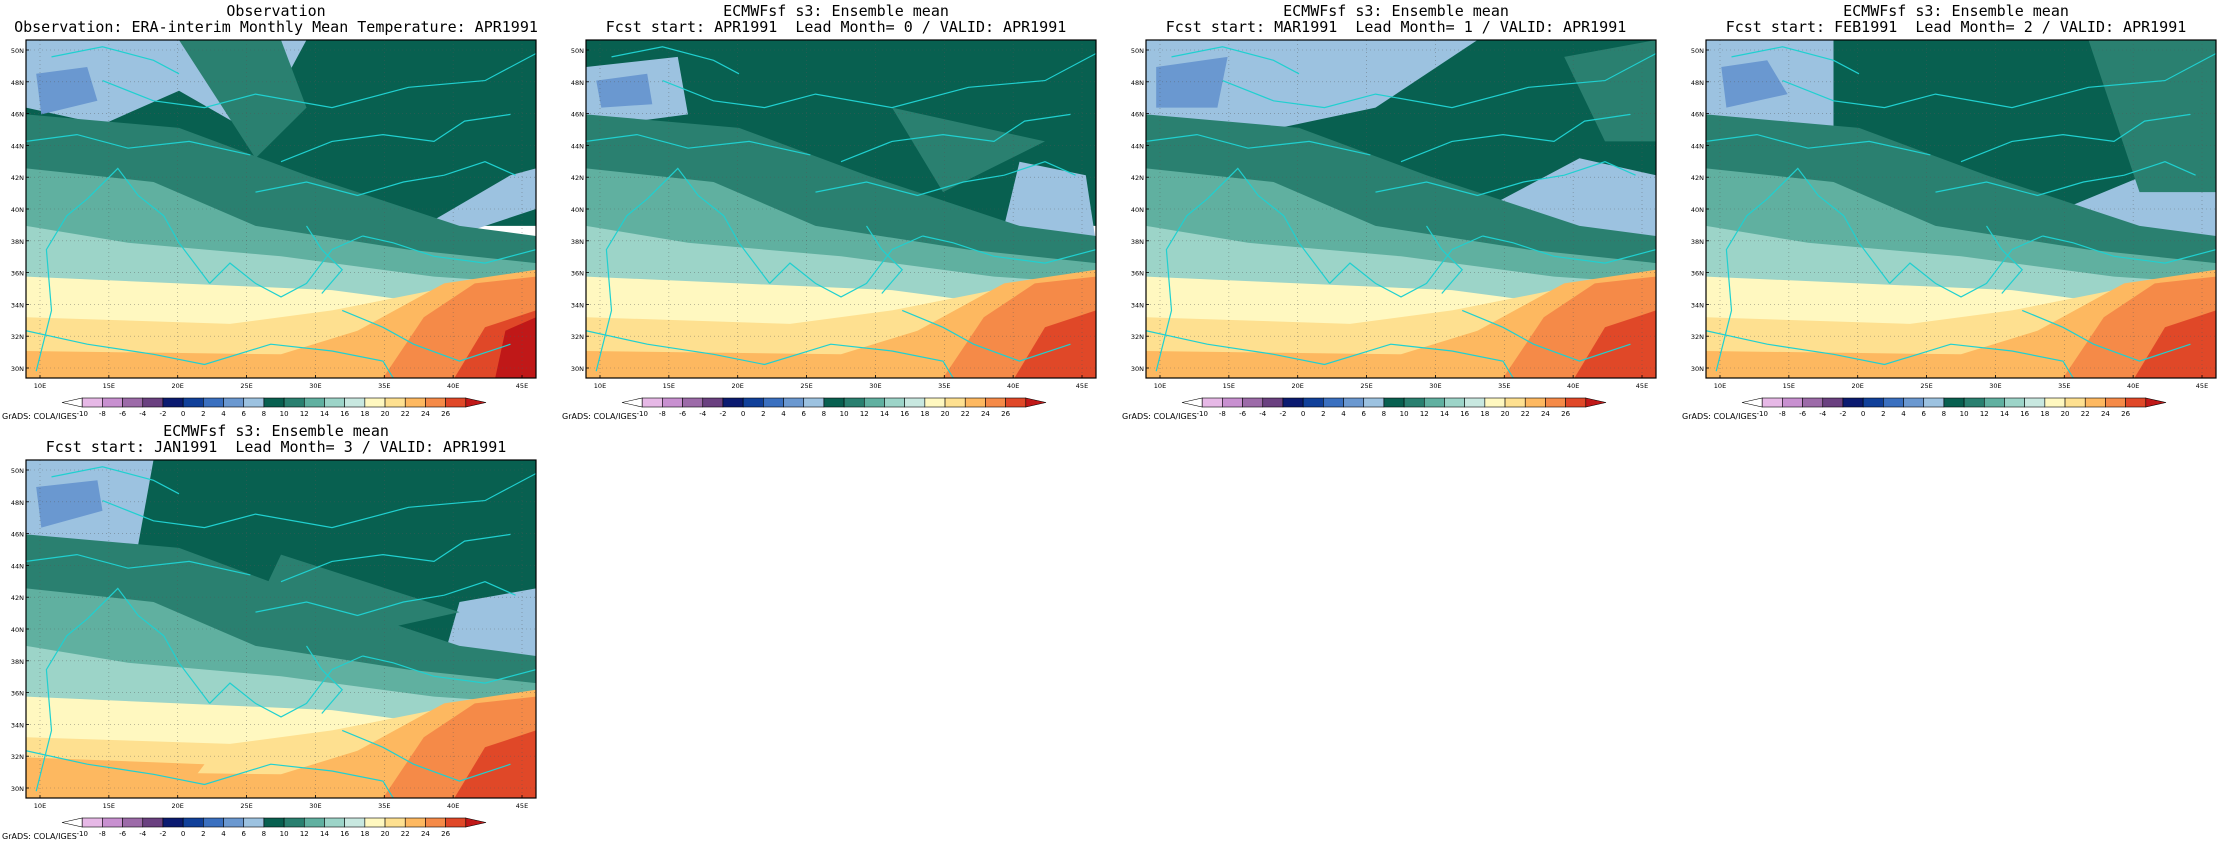  What do you see at coordinates (1903, 414) in the screenshot?
I see `colorbar-label: 4` at bounding box center [1903, 414].